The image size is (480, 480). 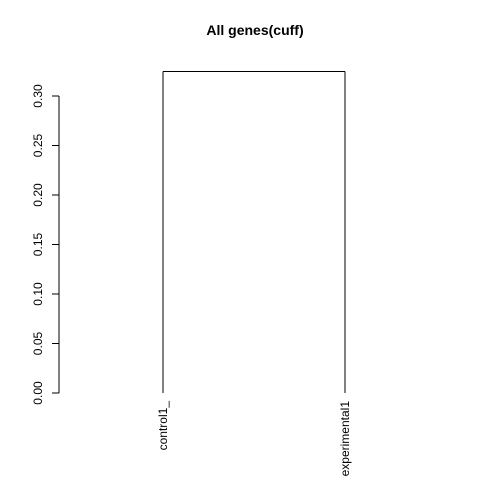 I want to click on leaf-labels: control1_ experimental1, so click(x=254, y=439).